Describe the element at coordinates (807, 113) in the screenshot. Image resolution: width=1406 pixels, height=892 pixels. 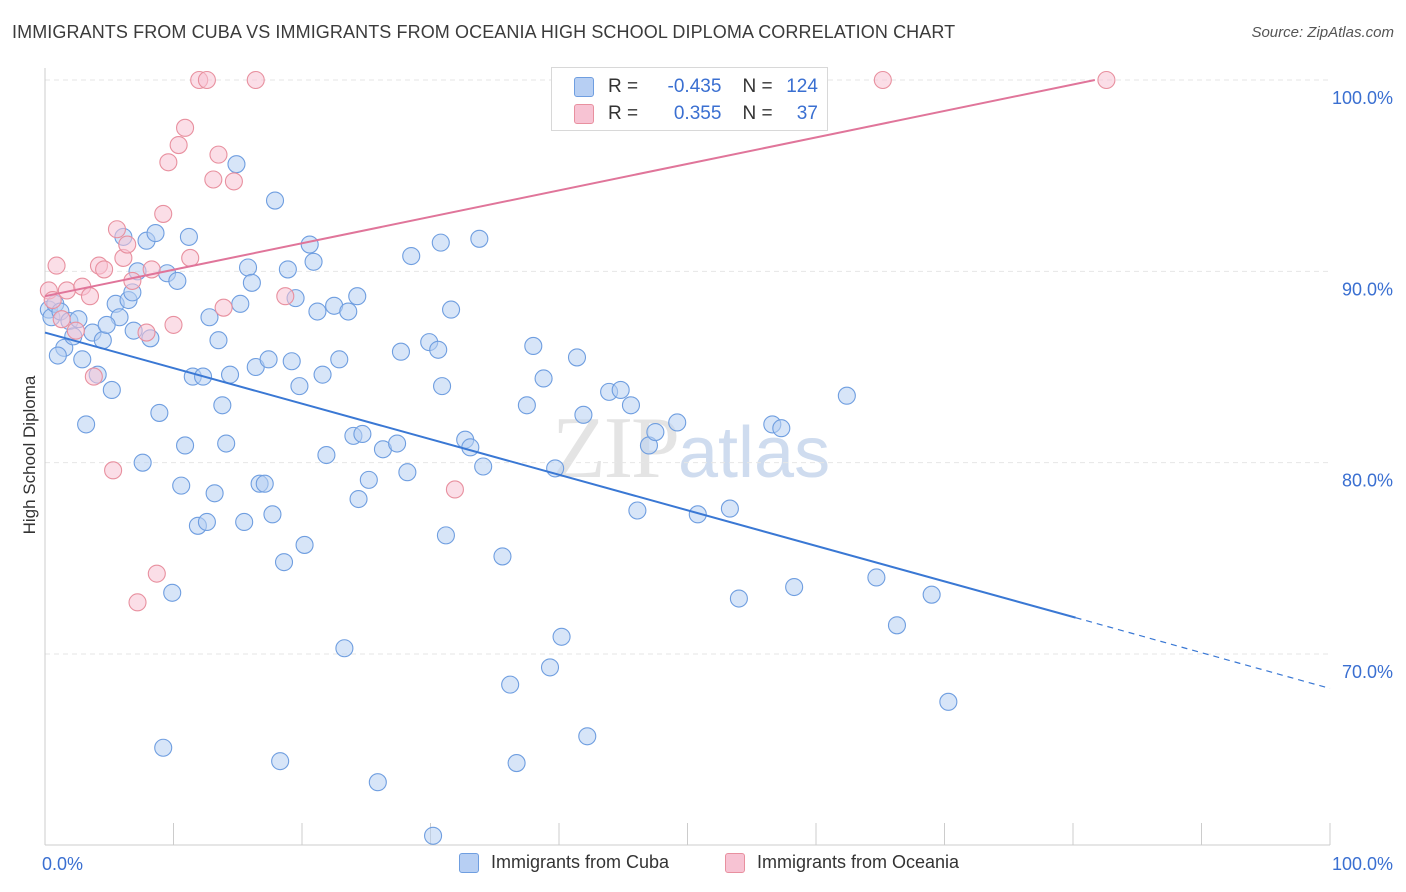
I see `legend-n-value-oceania: 37` at that location.